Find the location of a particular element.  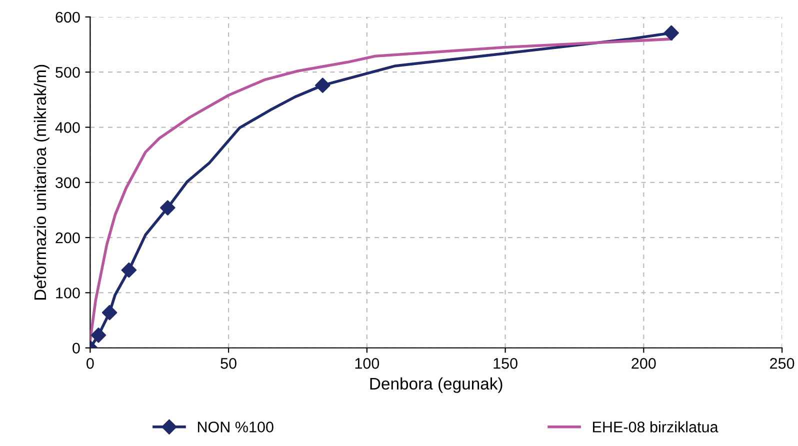

y-tick-label: 600 is located at coordinates (68, 17).